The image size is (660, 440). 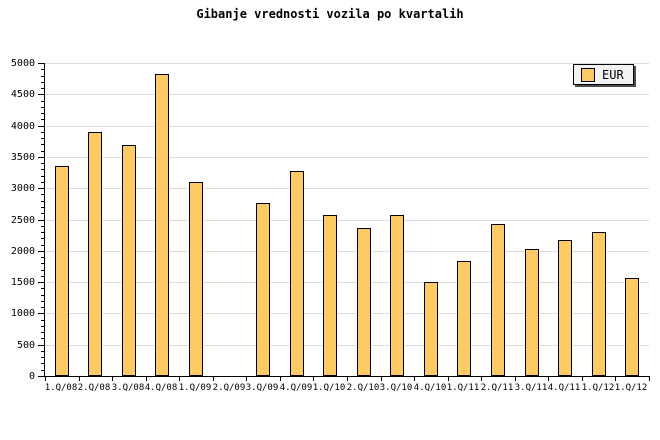 I want to click on y-axis-label: 500, so click(x=25, y=345).